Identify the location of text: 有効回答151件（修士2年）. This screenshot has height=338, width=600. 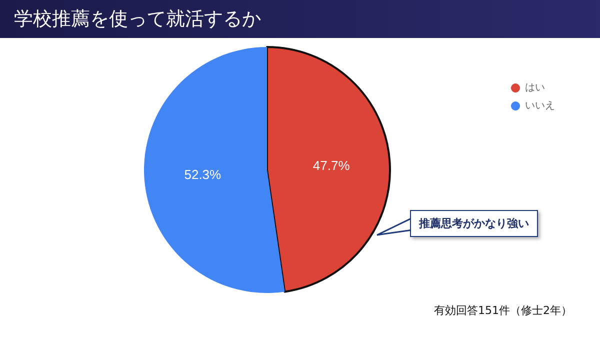
(503, 310).